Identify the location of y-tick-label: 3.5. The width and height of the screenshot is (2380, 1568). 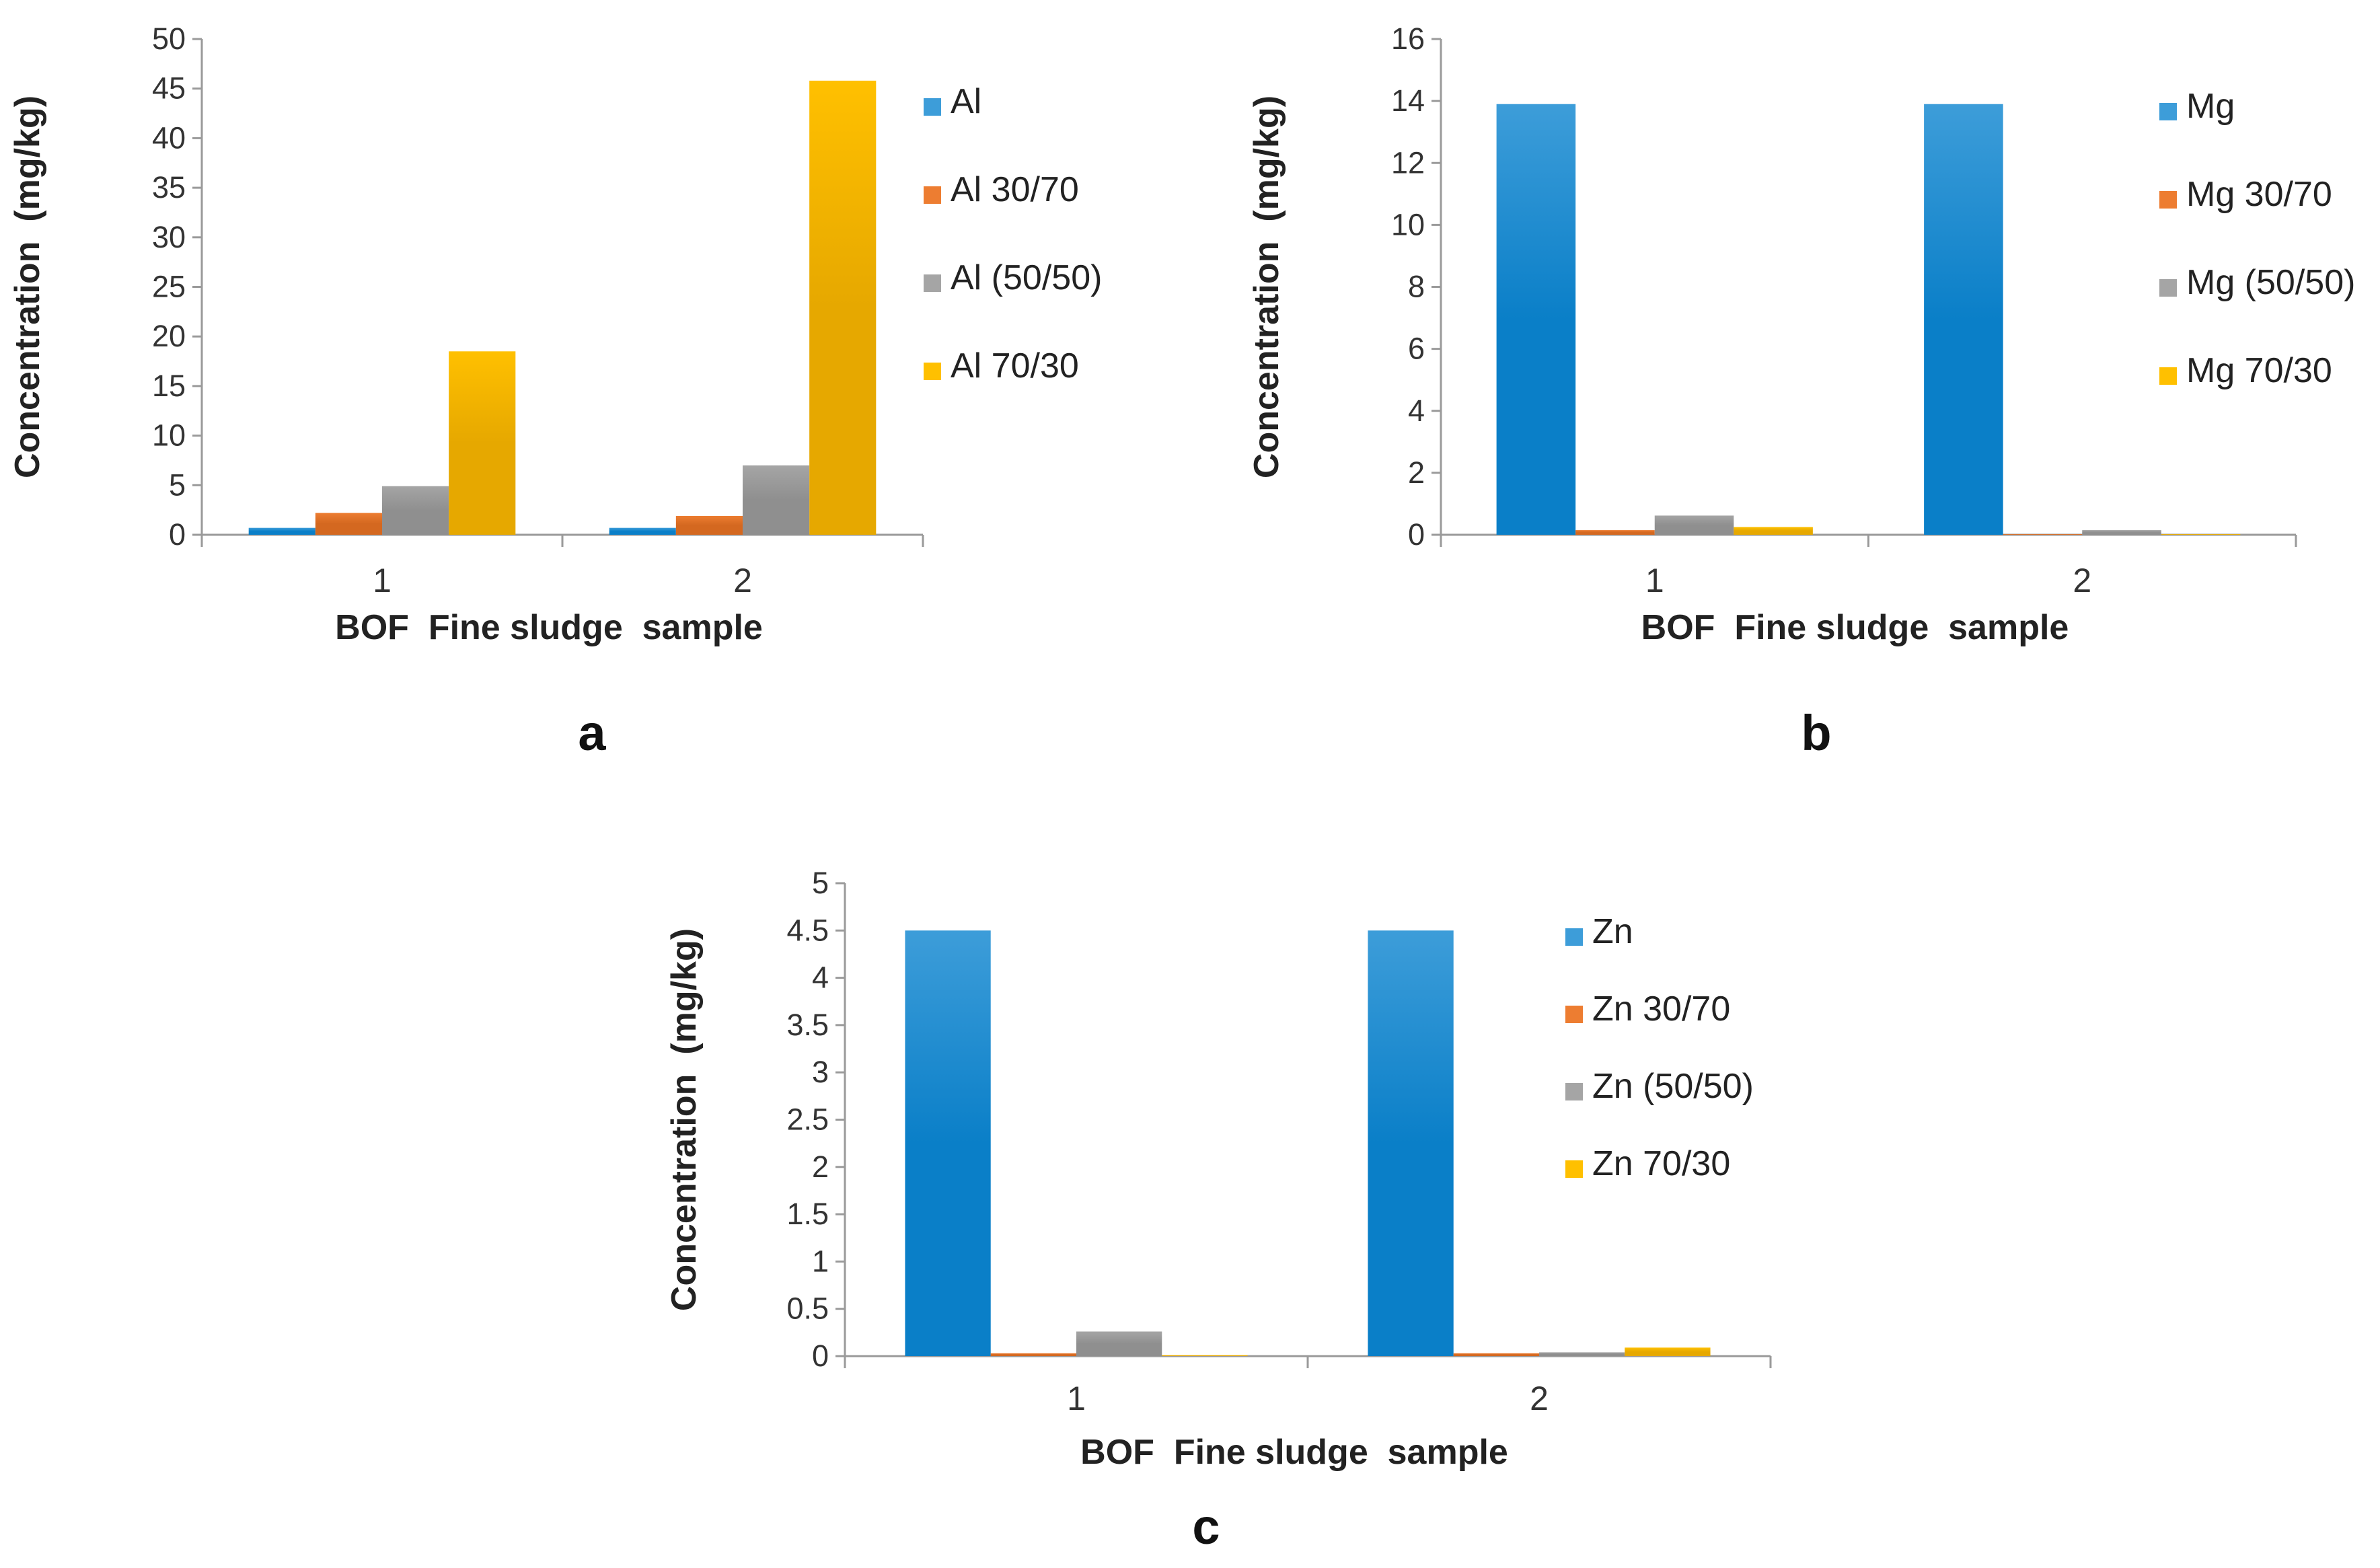
(807, 1025).